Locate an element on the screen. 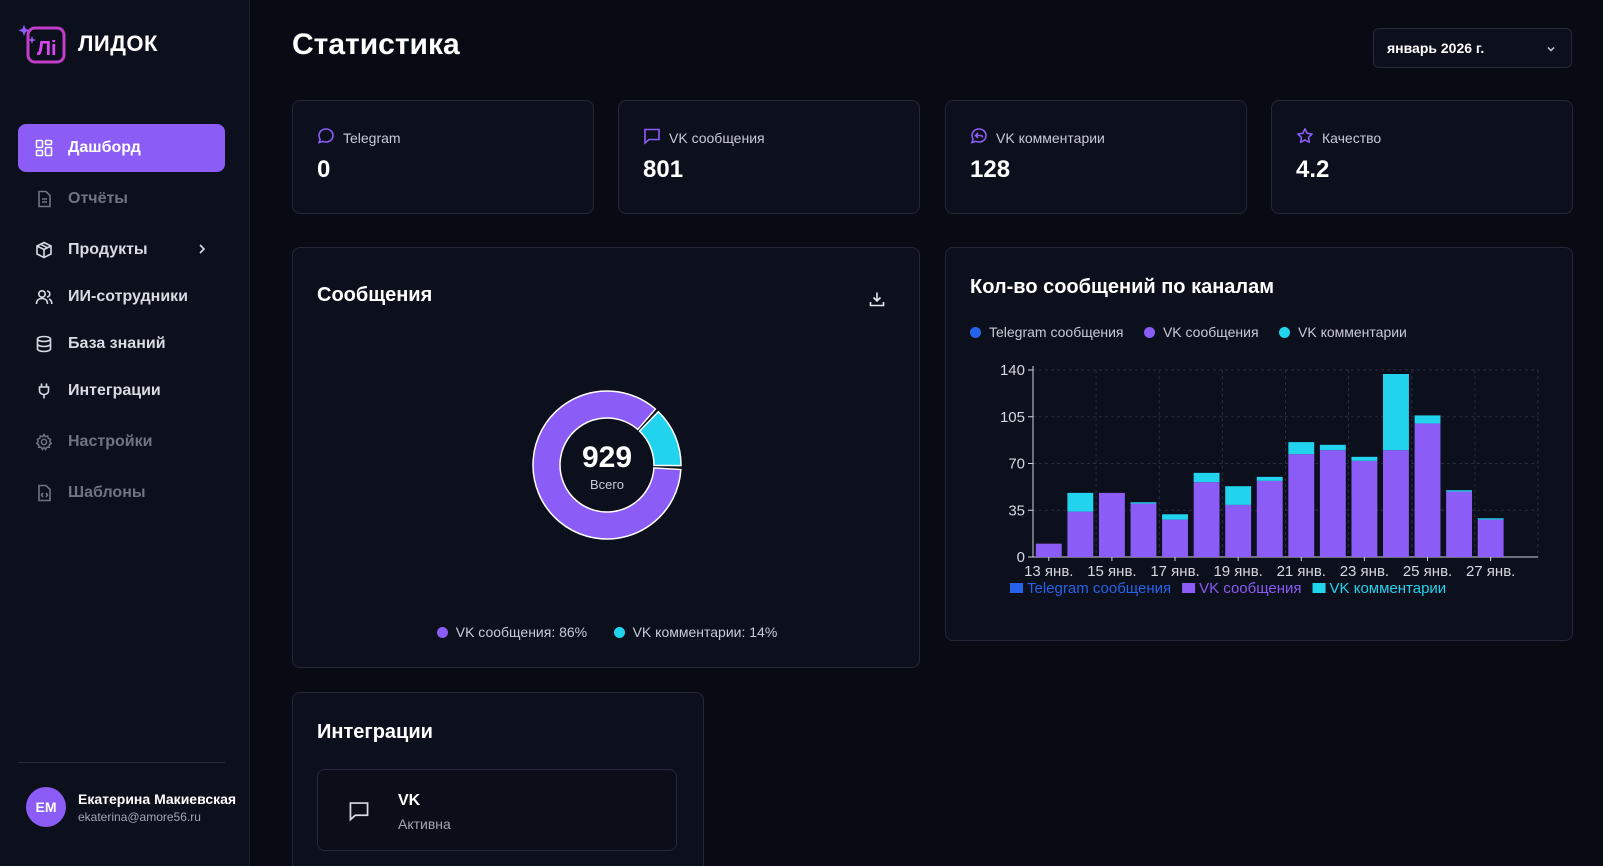  database-icon is located at coordinates (44, 344).